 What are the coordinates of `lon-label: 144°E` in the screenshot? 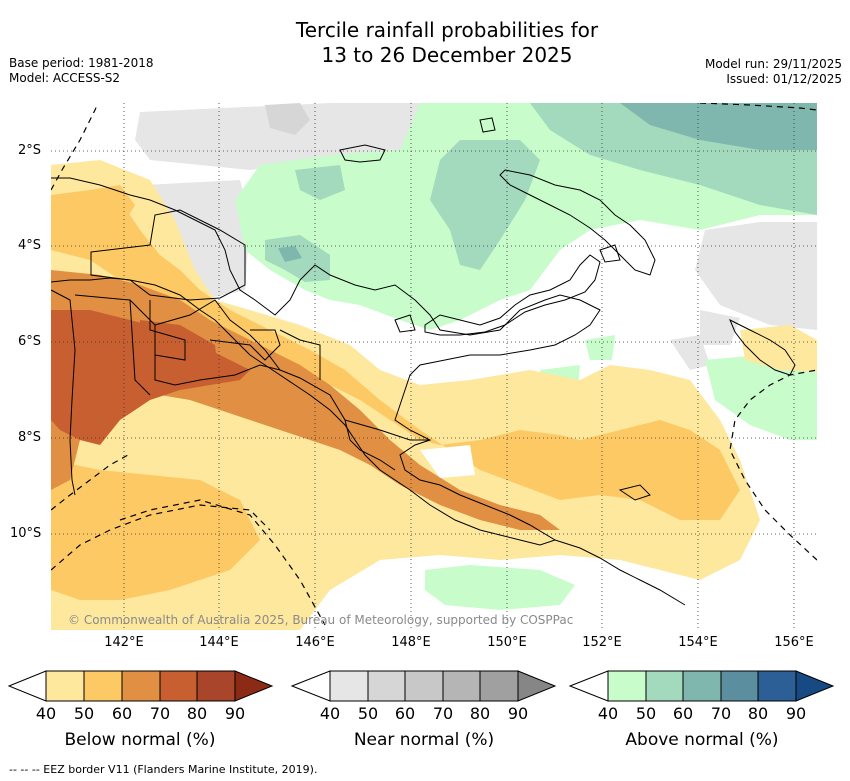 It's located at (219, 642).